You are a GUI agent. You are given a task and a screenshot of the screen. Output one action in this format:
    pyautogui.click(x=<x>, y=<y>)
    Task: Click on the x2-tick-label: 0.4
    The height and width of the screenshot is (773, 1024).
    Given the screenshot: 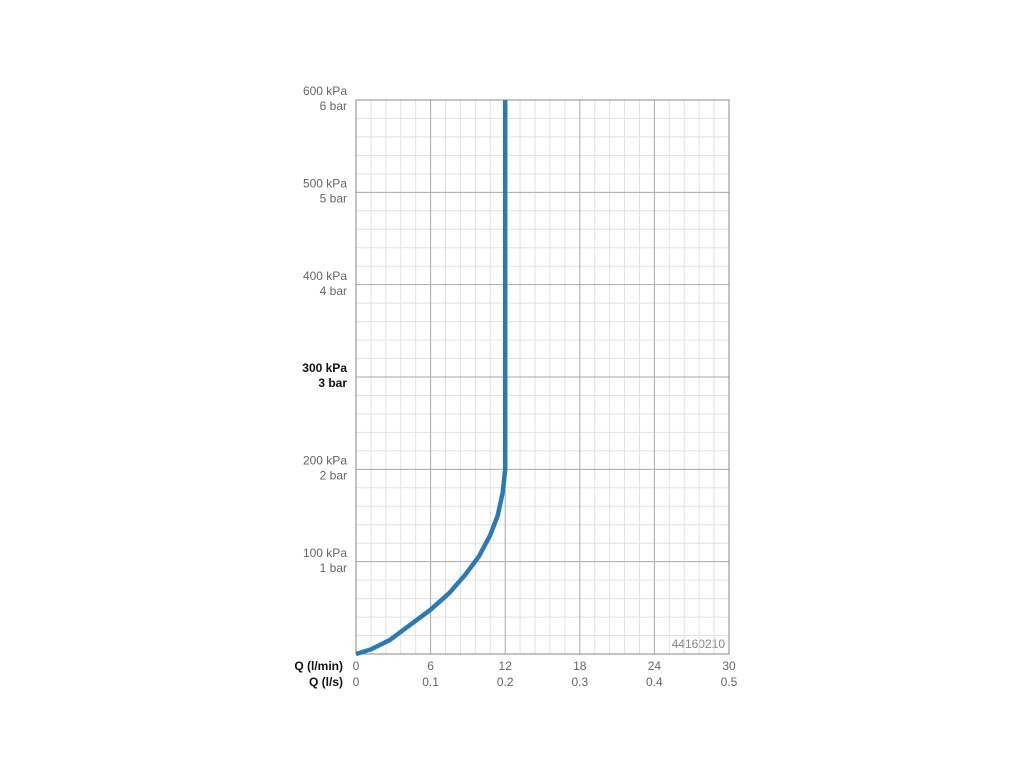 What is the action you would take?
    pyautogui.click(x=654, y=682)
    